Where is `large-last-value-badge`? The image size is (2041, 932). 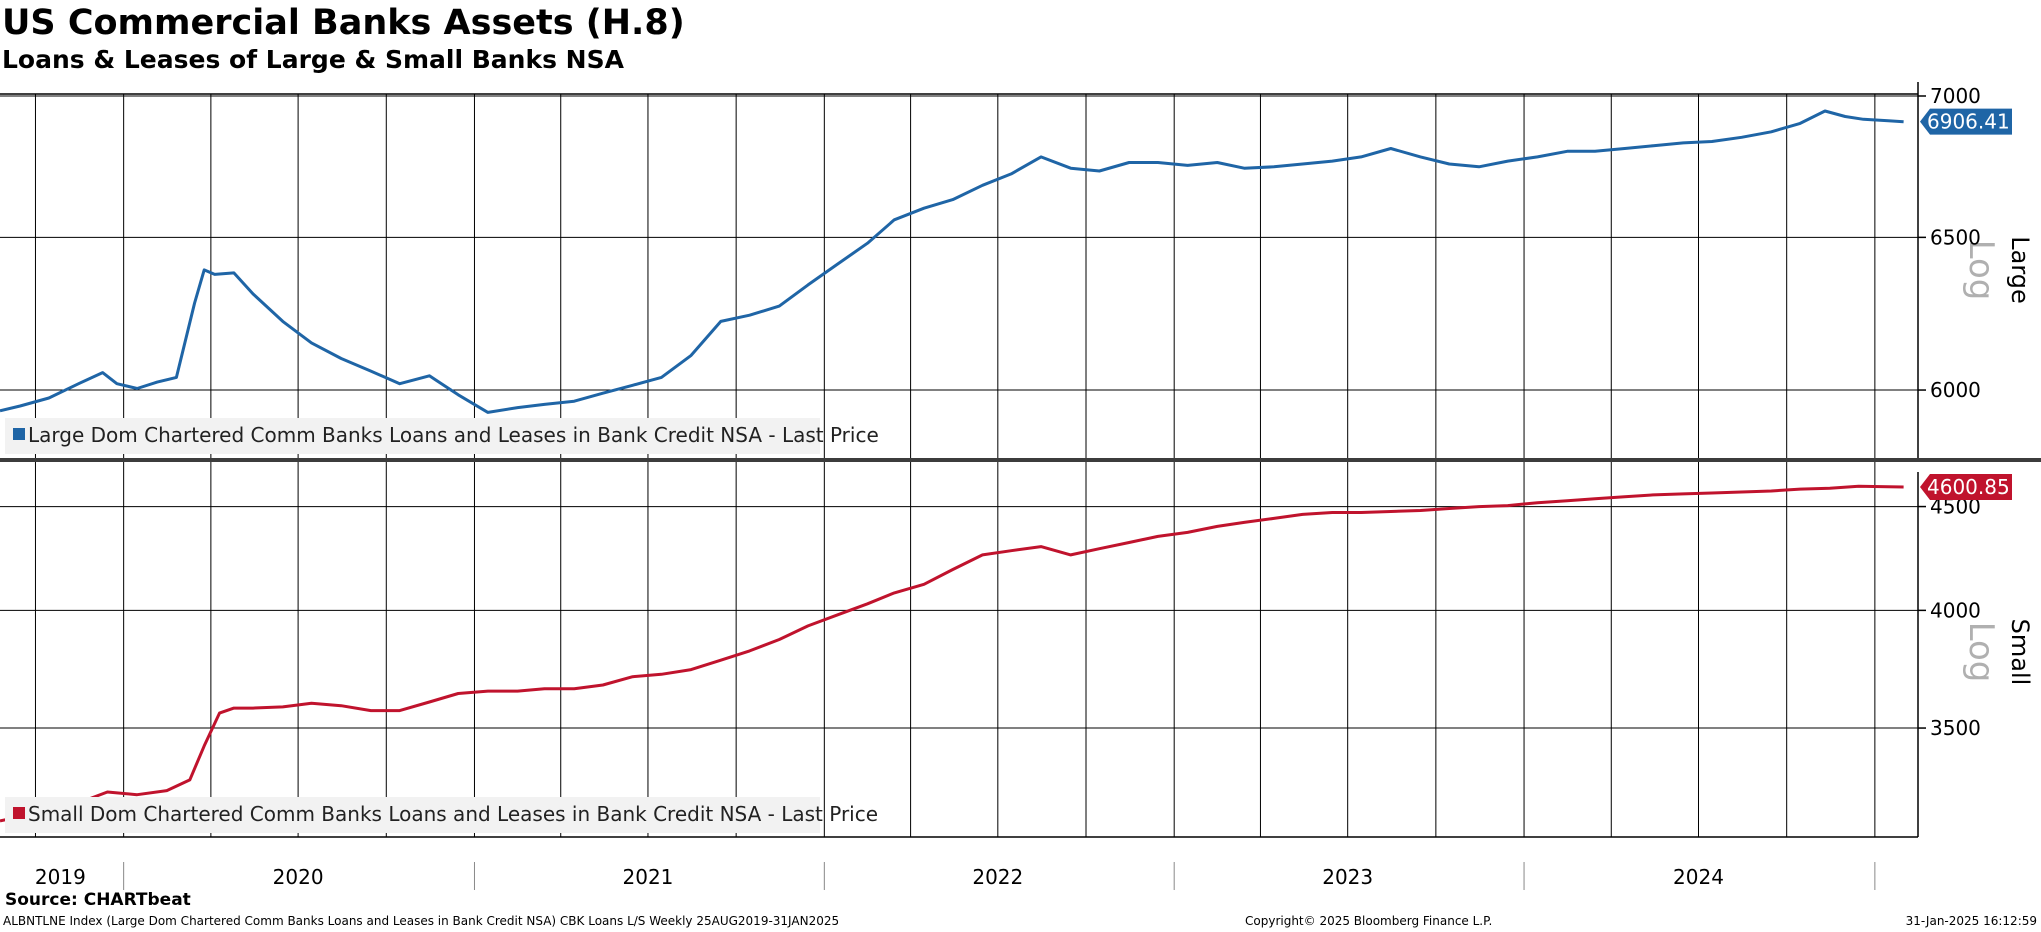
large-last-value-badge is located at coordinates (1966, 121).